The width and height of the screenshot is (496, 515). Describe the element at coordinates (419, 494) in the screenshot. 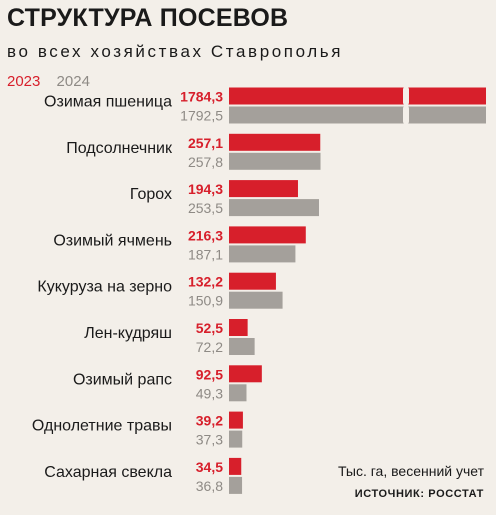

I see `source-note: ИСТОЧНИК: РОССТАТ` at that location.